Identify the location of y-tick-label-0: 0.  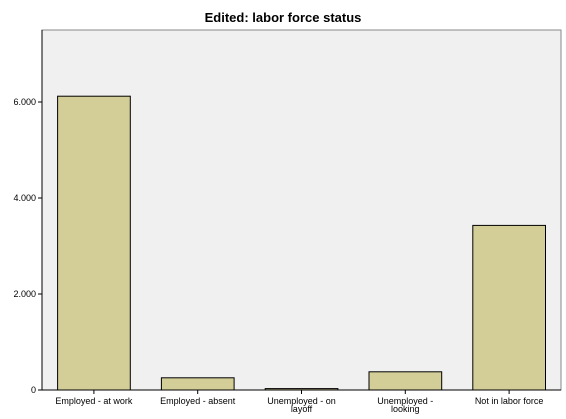
(33, 390).